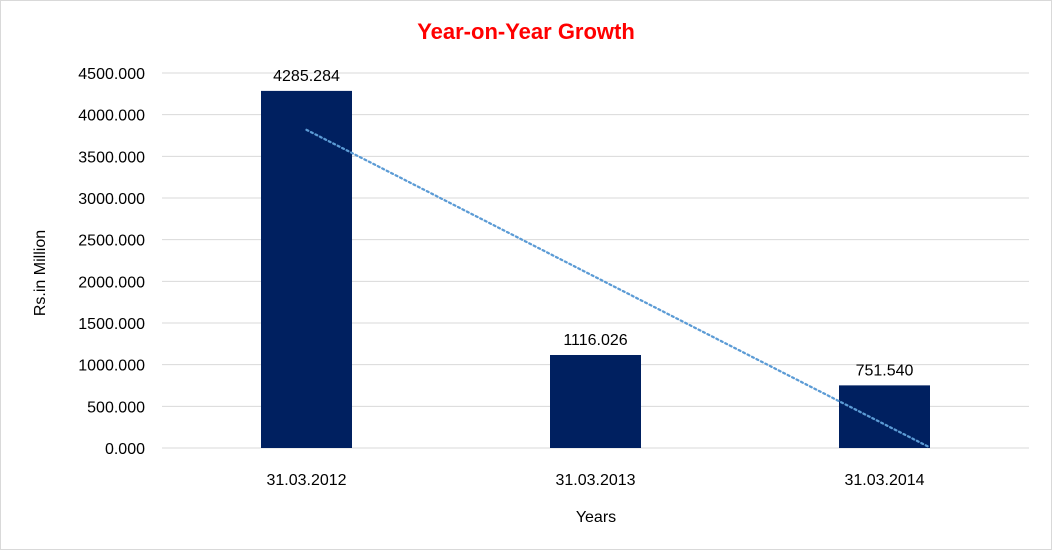 The width and height of the screenshot is (1052, 550). Describe the element at coordinates (596, 517) in the screenshot. I see `x-axis-title: Years` at that location.